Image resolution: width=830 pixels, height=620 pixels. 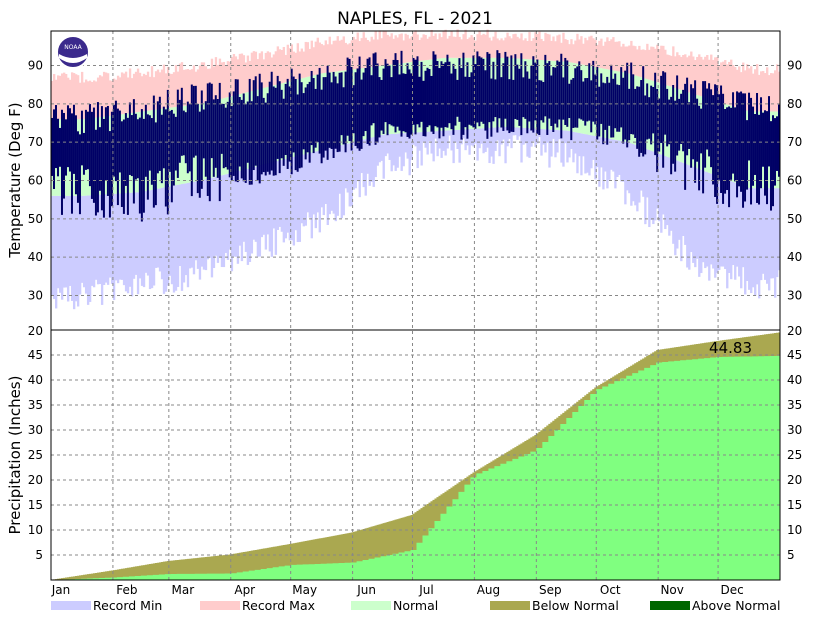 I want to click on temperature-tick-right: 90, so click(x=794, y=66).